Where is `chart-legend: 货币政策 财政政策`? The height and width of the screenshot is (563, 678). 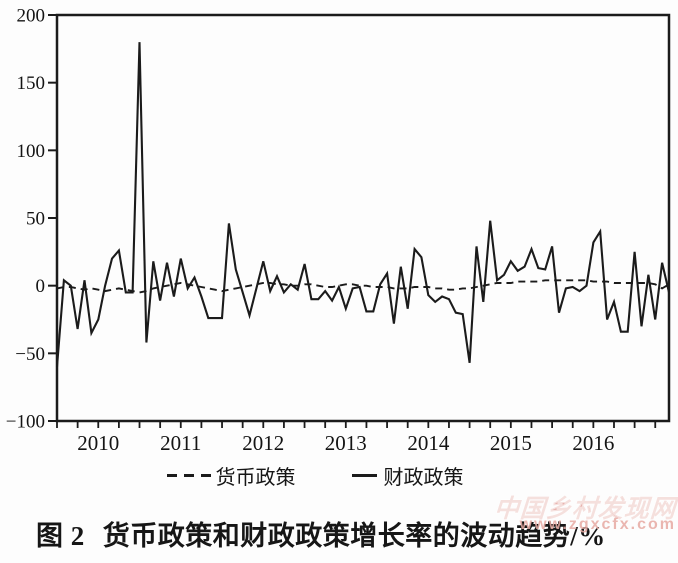
chart-legend: 货币政策 财政政策 is located at coordinates (327, 475).